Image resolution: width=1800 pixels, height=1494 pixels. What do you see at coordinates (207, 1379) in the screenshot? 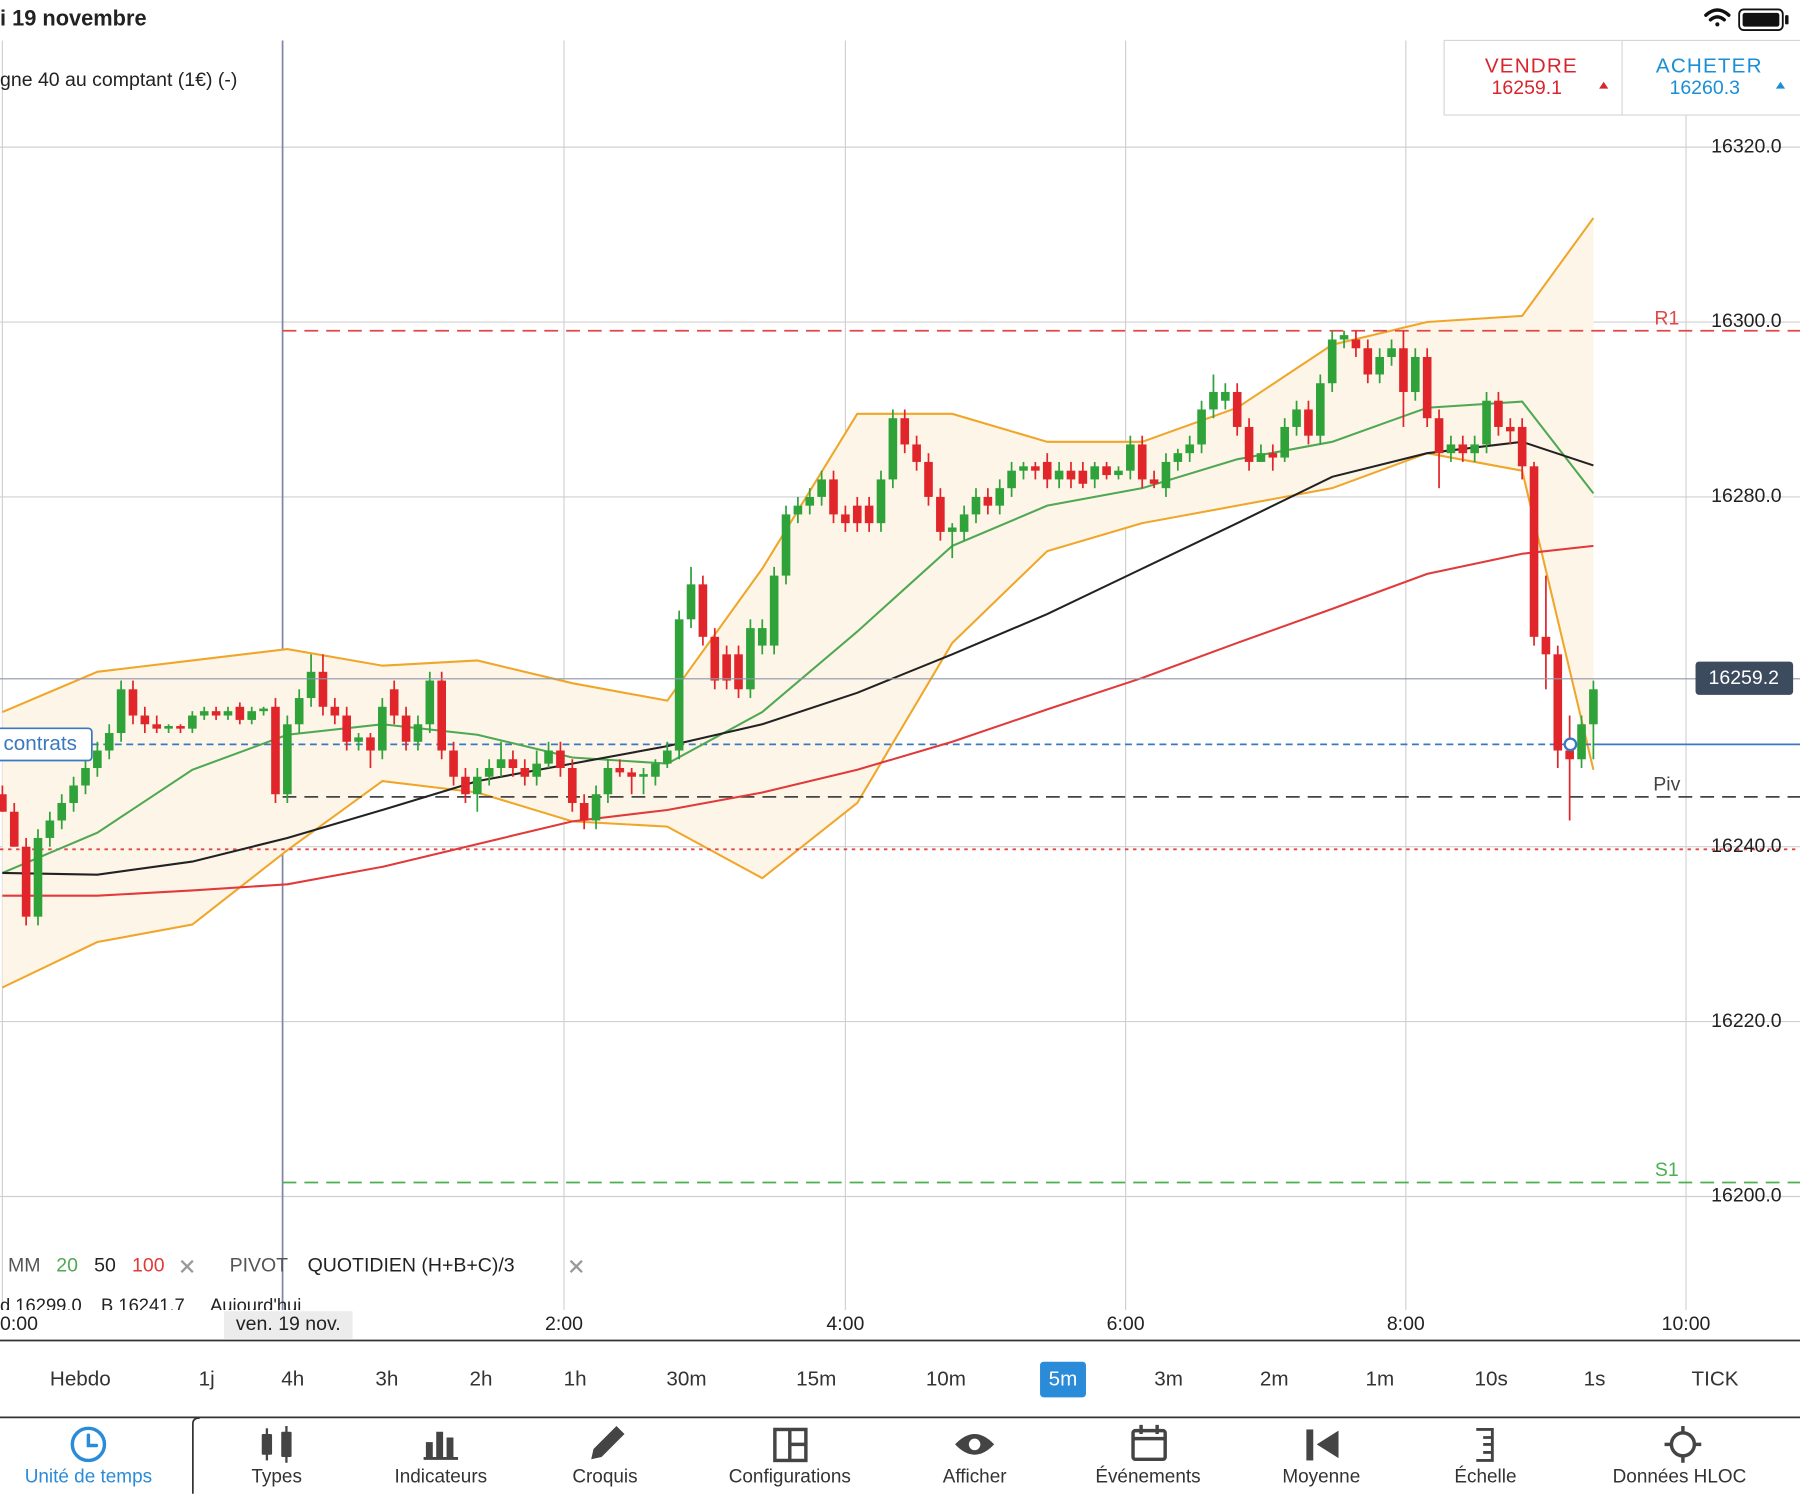
I see `timeframe-option: 1j` at bounding box center [207, 1379].